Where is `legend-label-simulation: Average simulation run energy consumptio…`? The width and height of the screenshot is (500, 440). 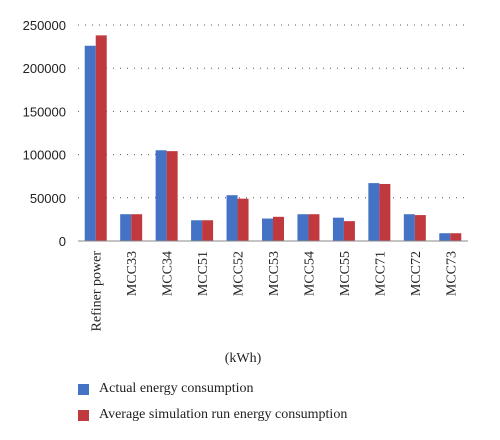
legend-label-simulation: Average simulation run energy consumptio… is located at coordinates (223, 414).